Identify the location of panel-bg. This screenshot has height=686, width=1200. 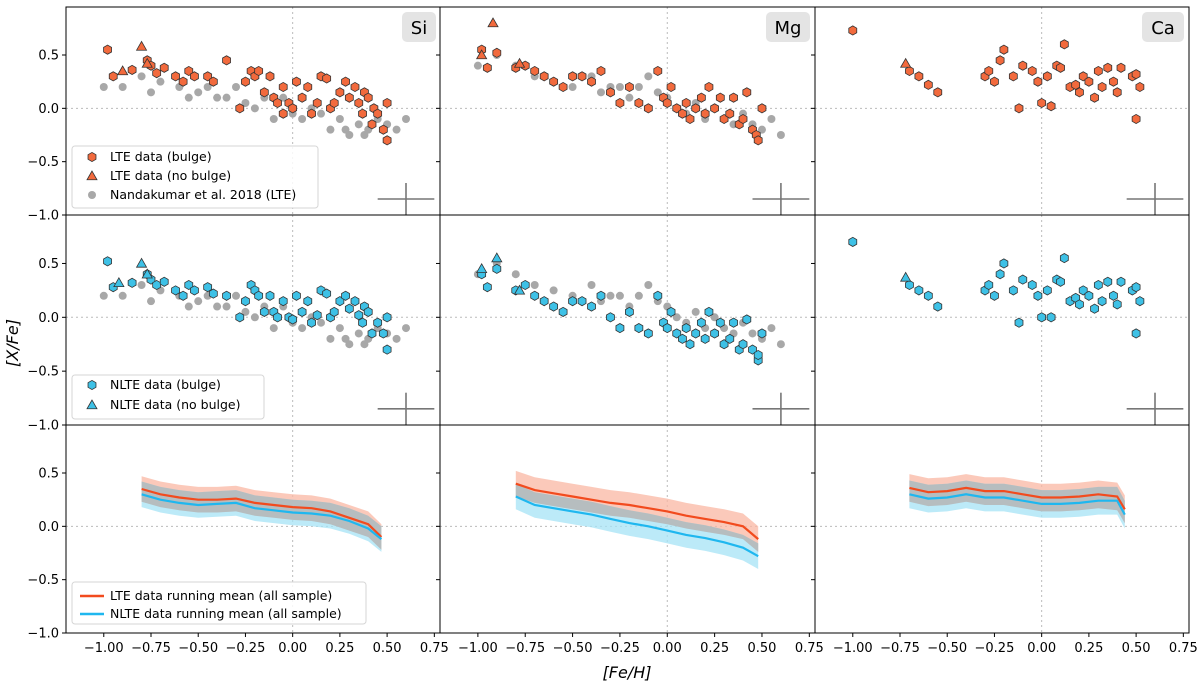
(627, 320).